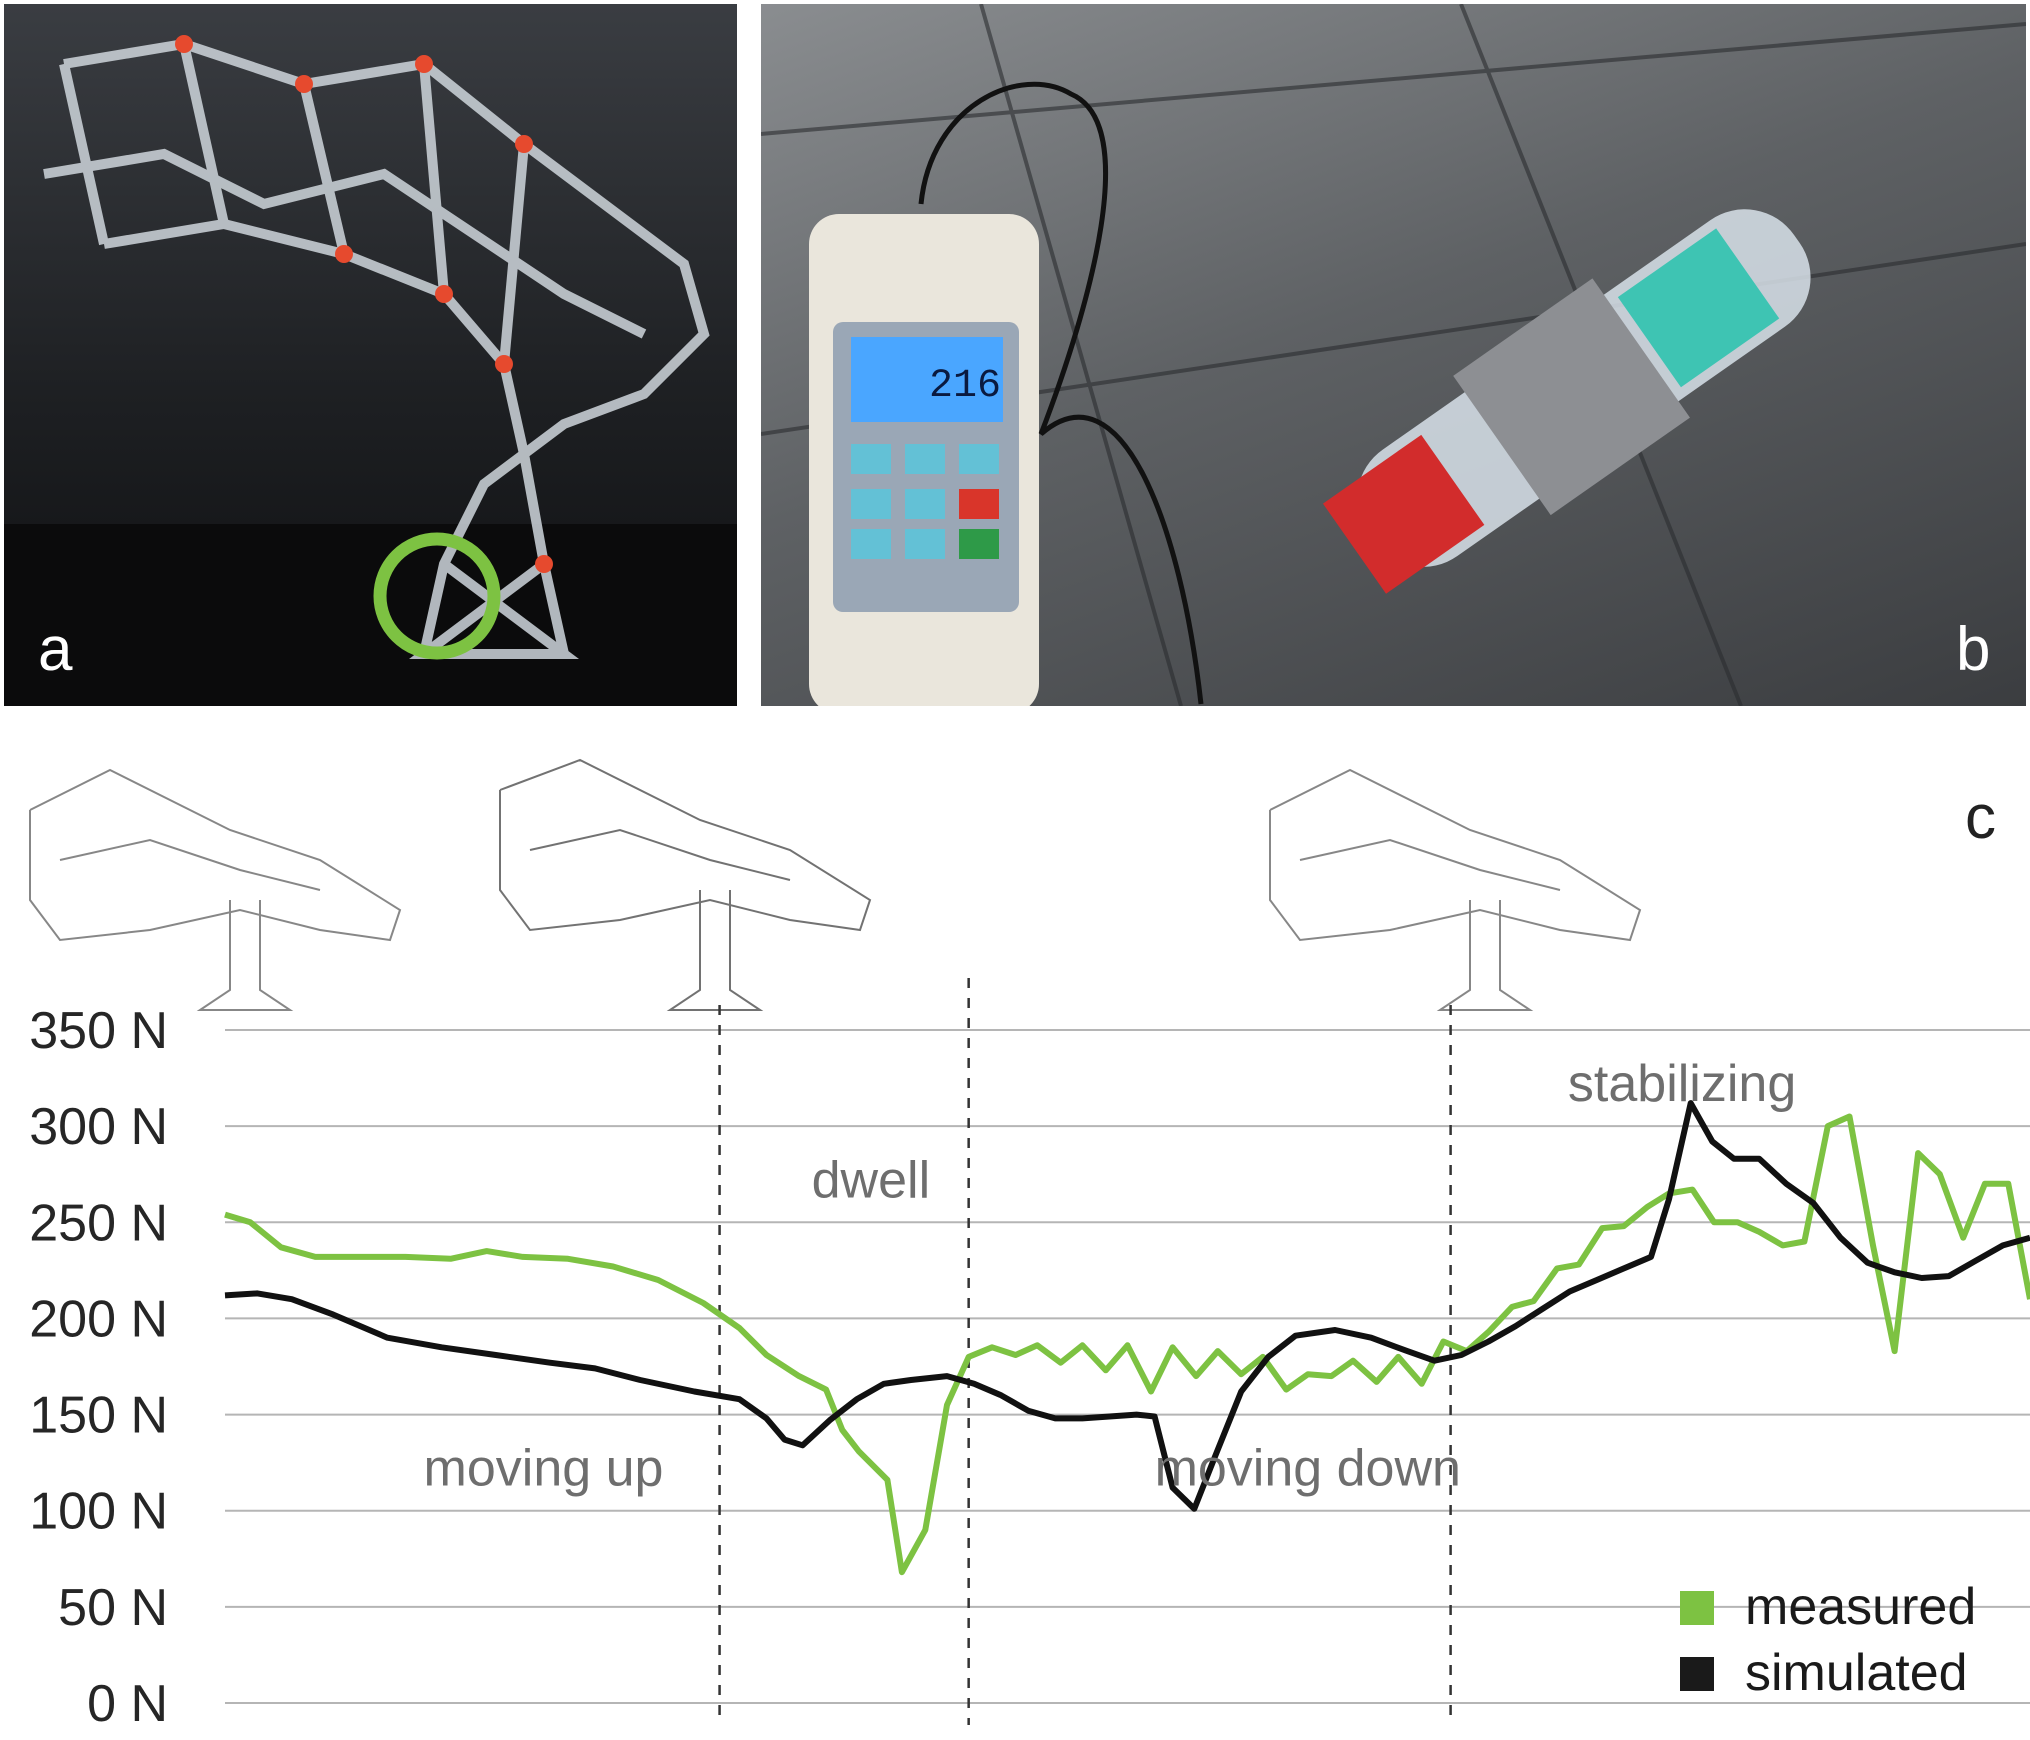 The image size is (2030, 1740). What do you see at coordinates (1828, 1640) in the screenshot?
I see `legend: measured simulated` at bounding box center [1828, 1640].